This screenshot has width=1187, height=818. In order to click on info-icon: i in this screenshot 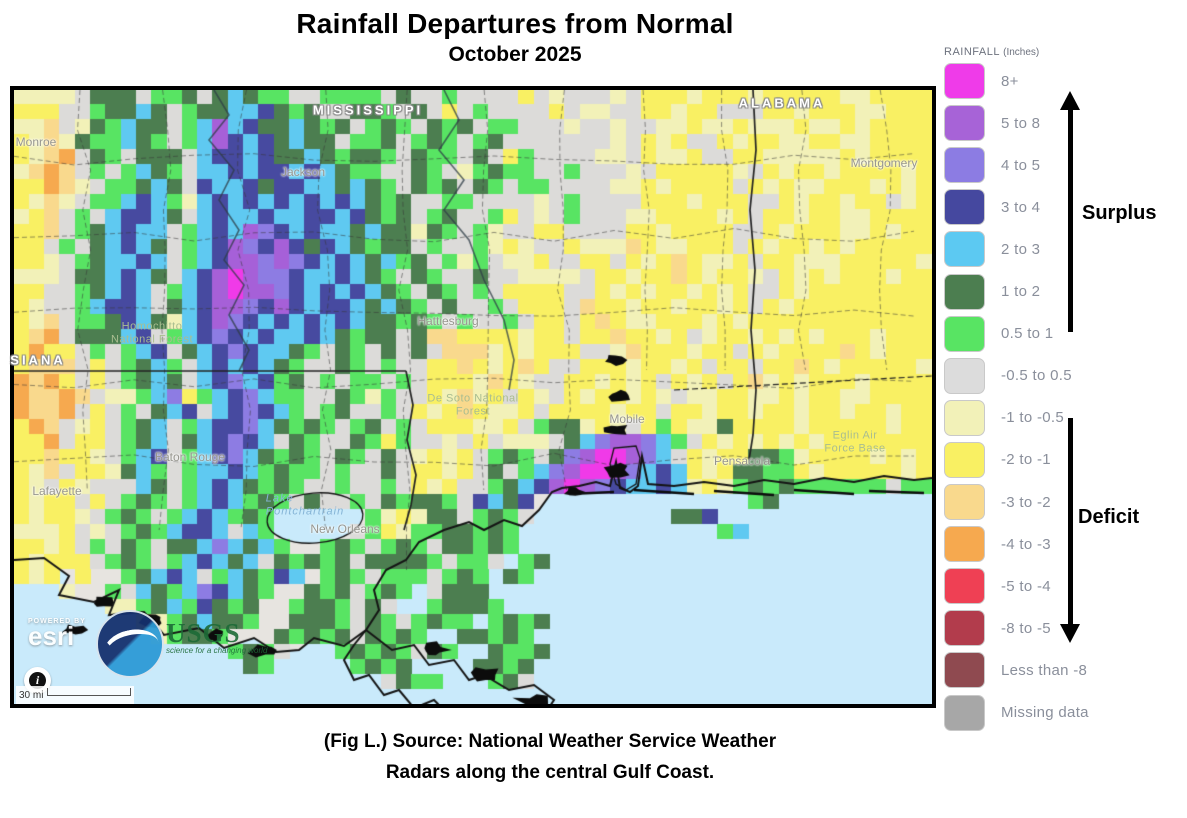, I will do `click(37, 680)`.